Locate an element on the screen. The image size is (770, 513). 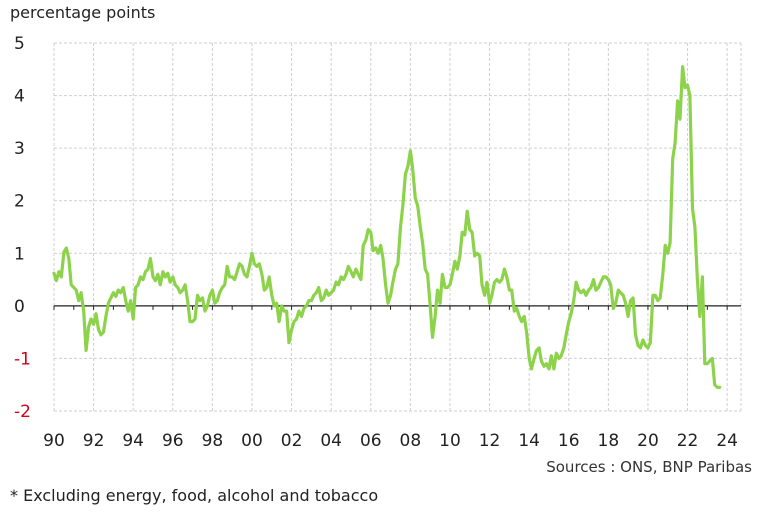
y-tick-label: 1 is located at coordinates (19, 254).